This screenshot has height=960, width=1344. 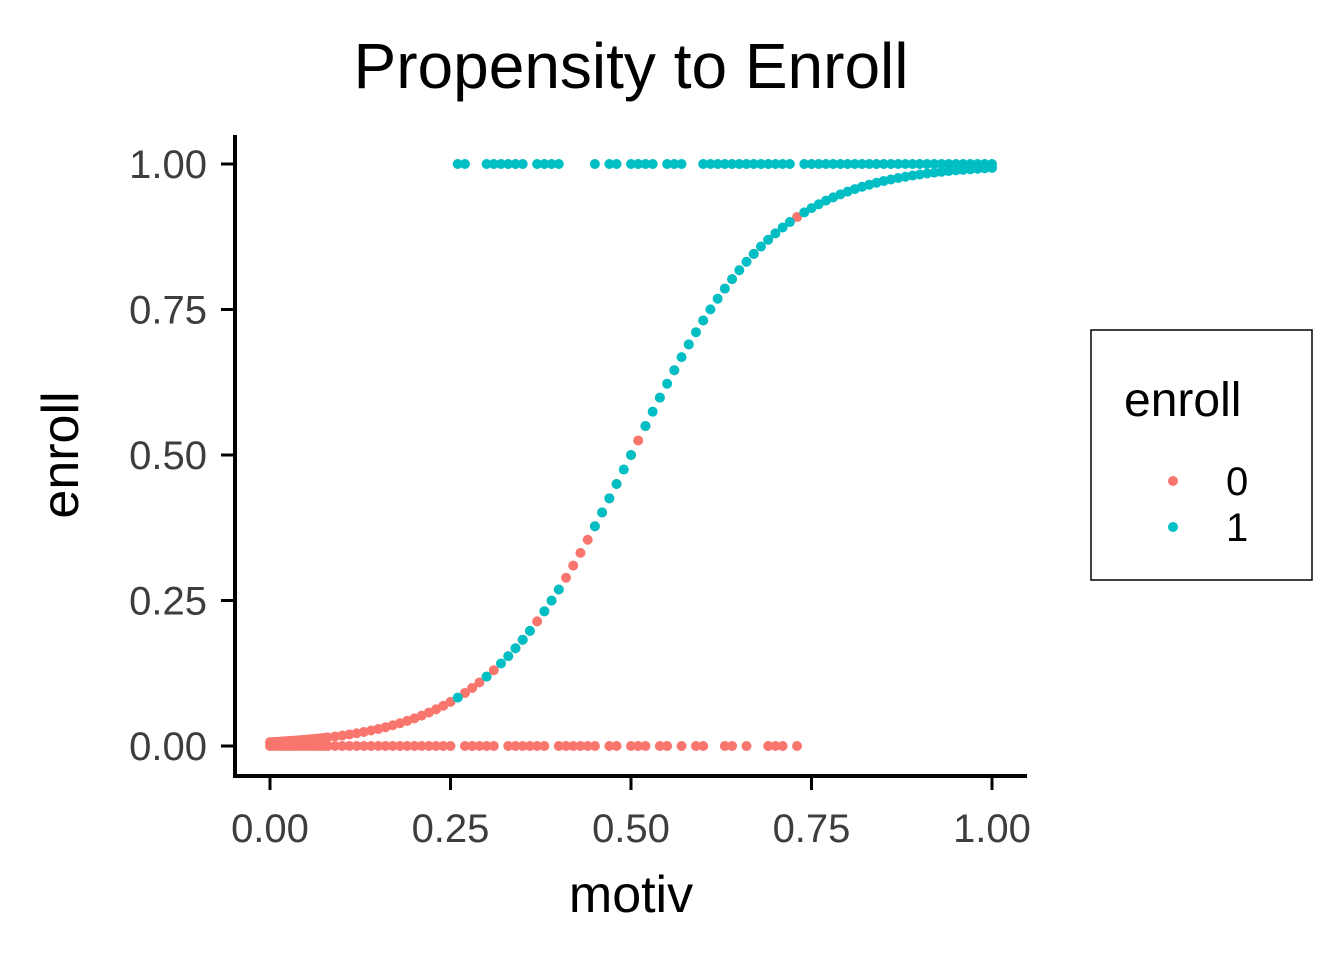 I want to click on x-tick-label: 0.00, so click(x=270, y=829).